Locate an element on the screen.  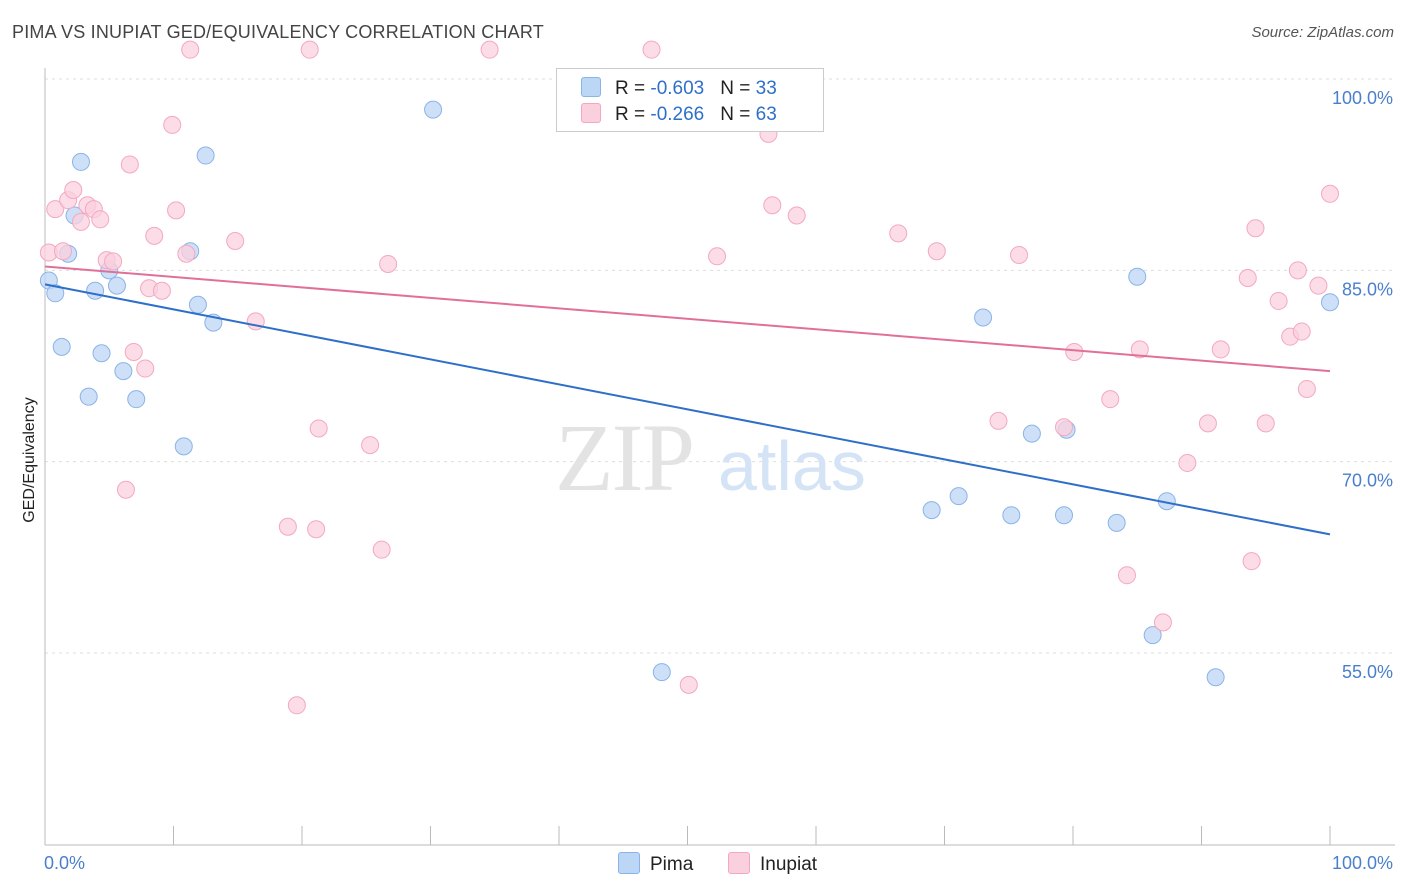
legend-inupiat-swatch is located at coordinates (739, 863).